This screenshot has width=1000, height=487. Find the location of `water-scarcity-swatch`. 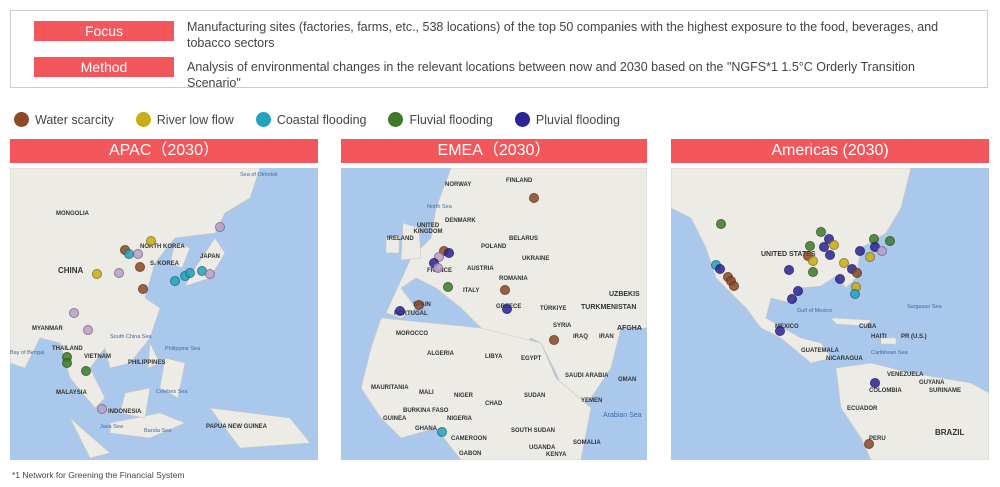

water-scarcity-swatch is located at coordinates (21, 119).